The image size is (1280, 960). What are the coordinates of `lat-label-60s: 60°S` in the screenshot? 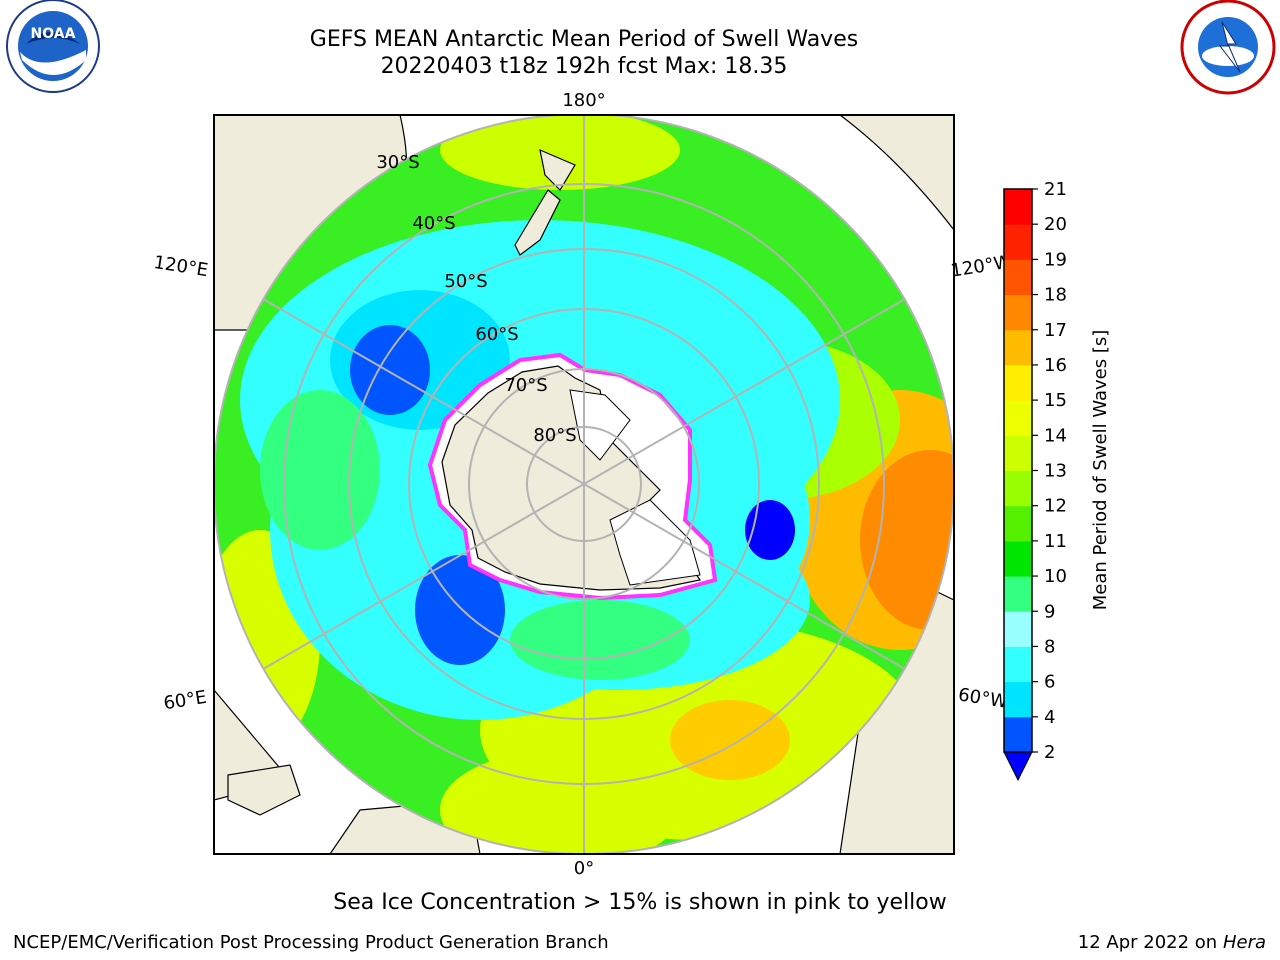 It's located at (496, 334).